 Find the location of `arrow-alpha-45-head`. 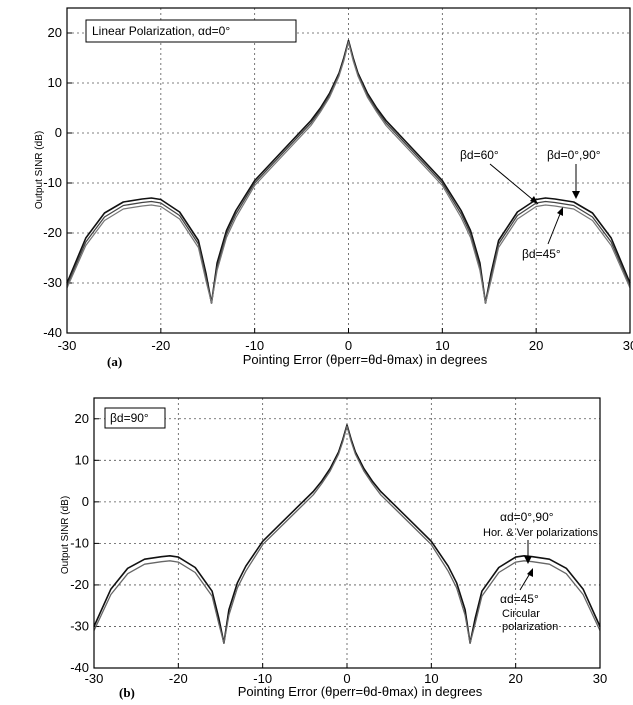

arrow-alpha-45-head is located at coordinates (530, 572).